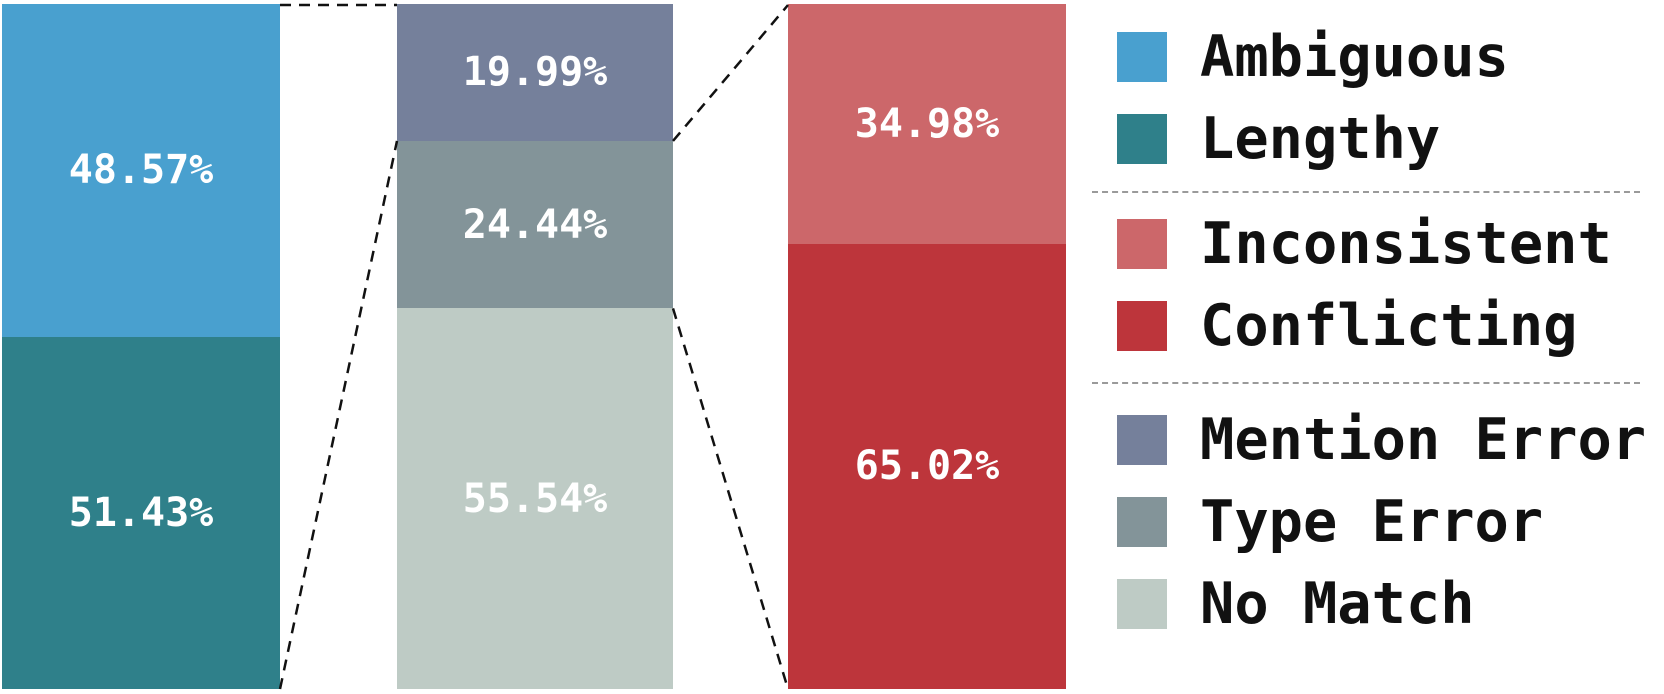  I want to click on segment-value-label: 51.43%, so click(141, 512).